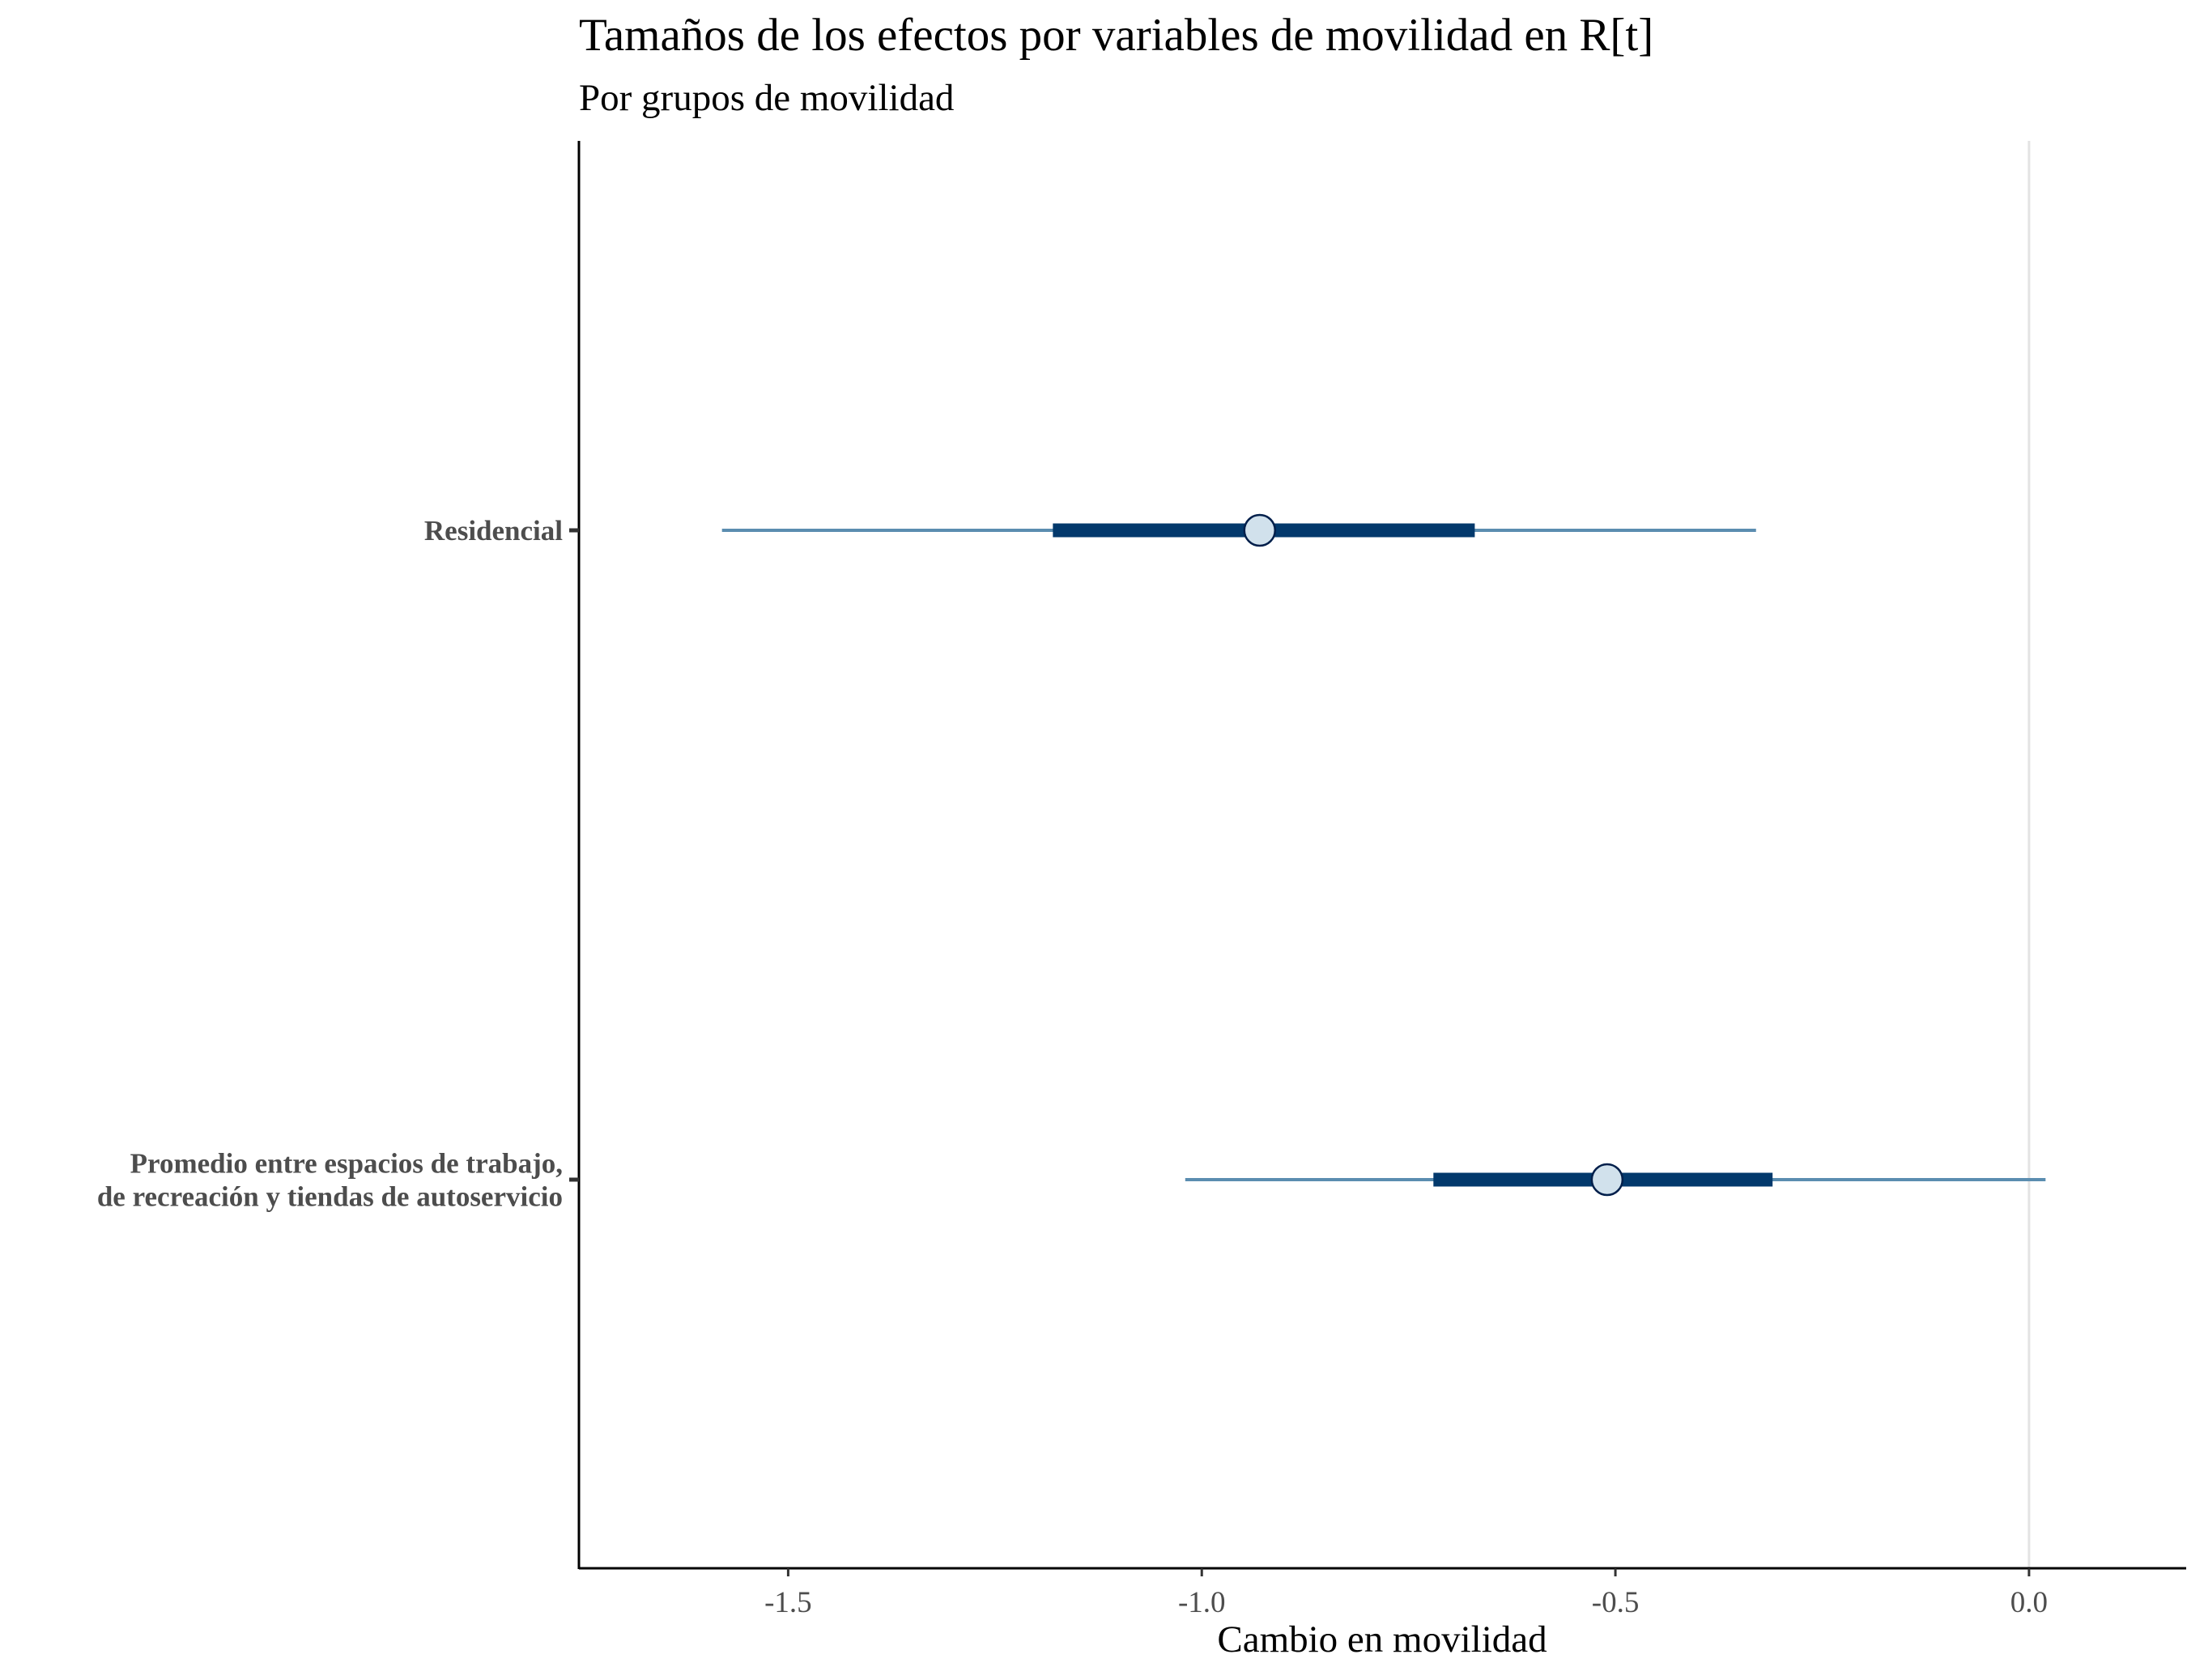 The image size is (2204, 1680). What do you see at coordinates (346, 1164) in the screenshot?
I see `y-tick-label: Promedio entre espacios de trabajo,` at bounding box center [346, 1164].